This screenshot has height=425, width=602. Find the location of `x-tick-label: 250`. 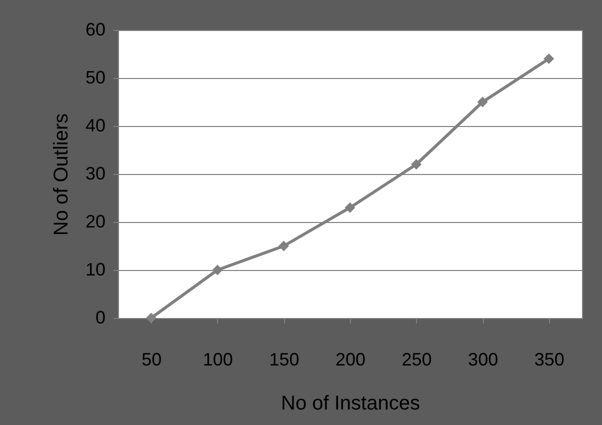

x-tick-label: 250 is located at coordinates (417, 360).